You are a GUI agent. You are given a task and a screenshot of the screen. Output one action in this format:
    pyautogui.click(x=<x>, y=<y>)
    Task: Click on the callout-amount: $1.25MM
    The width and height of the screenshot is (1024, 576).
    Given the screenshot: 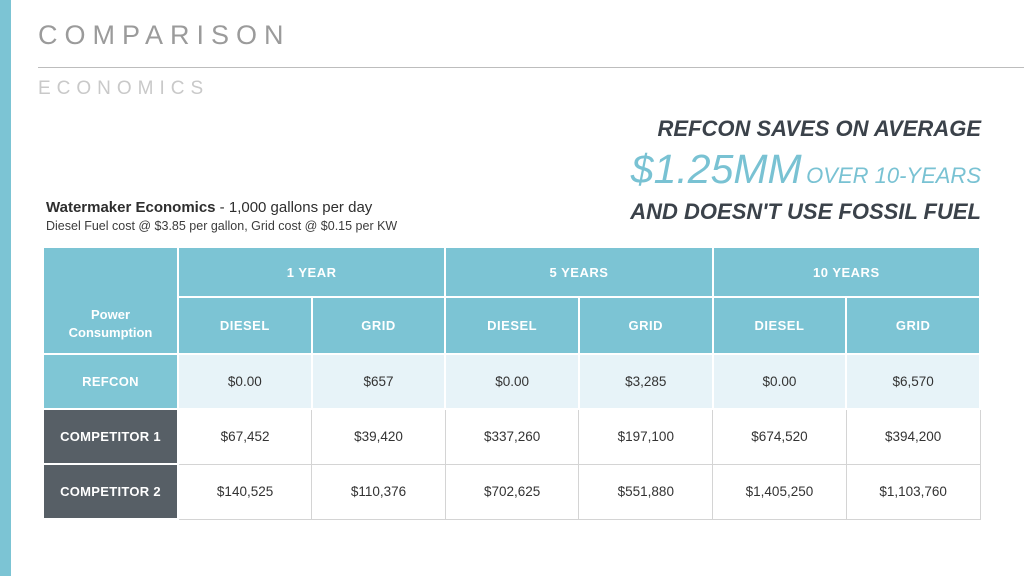 What is the action you would take?
    pyautogui.click(x=716, y=169)
    